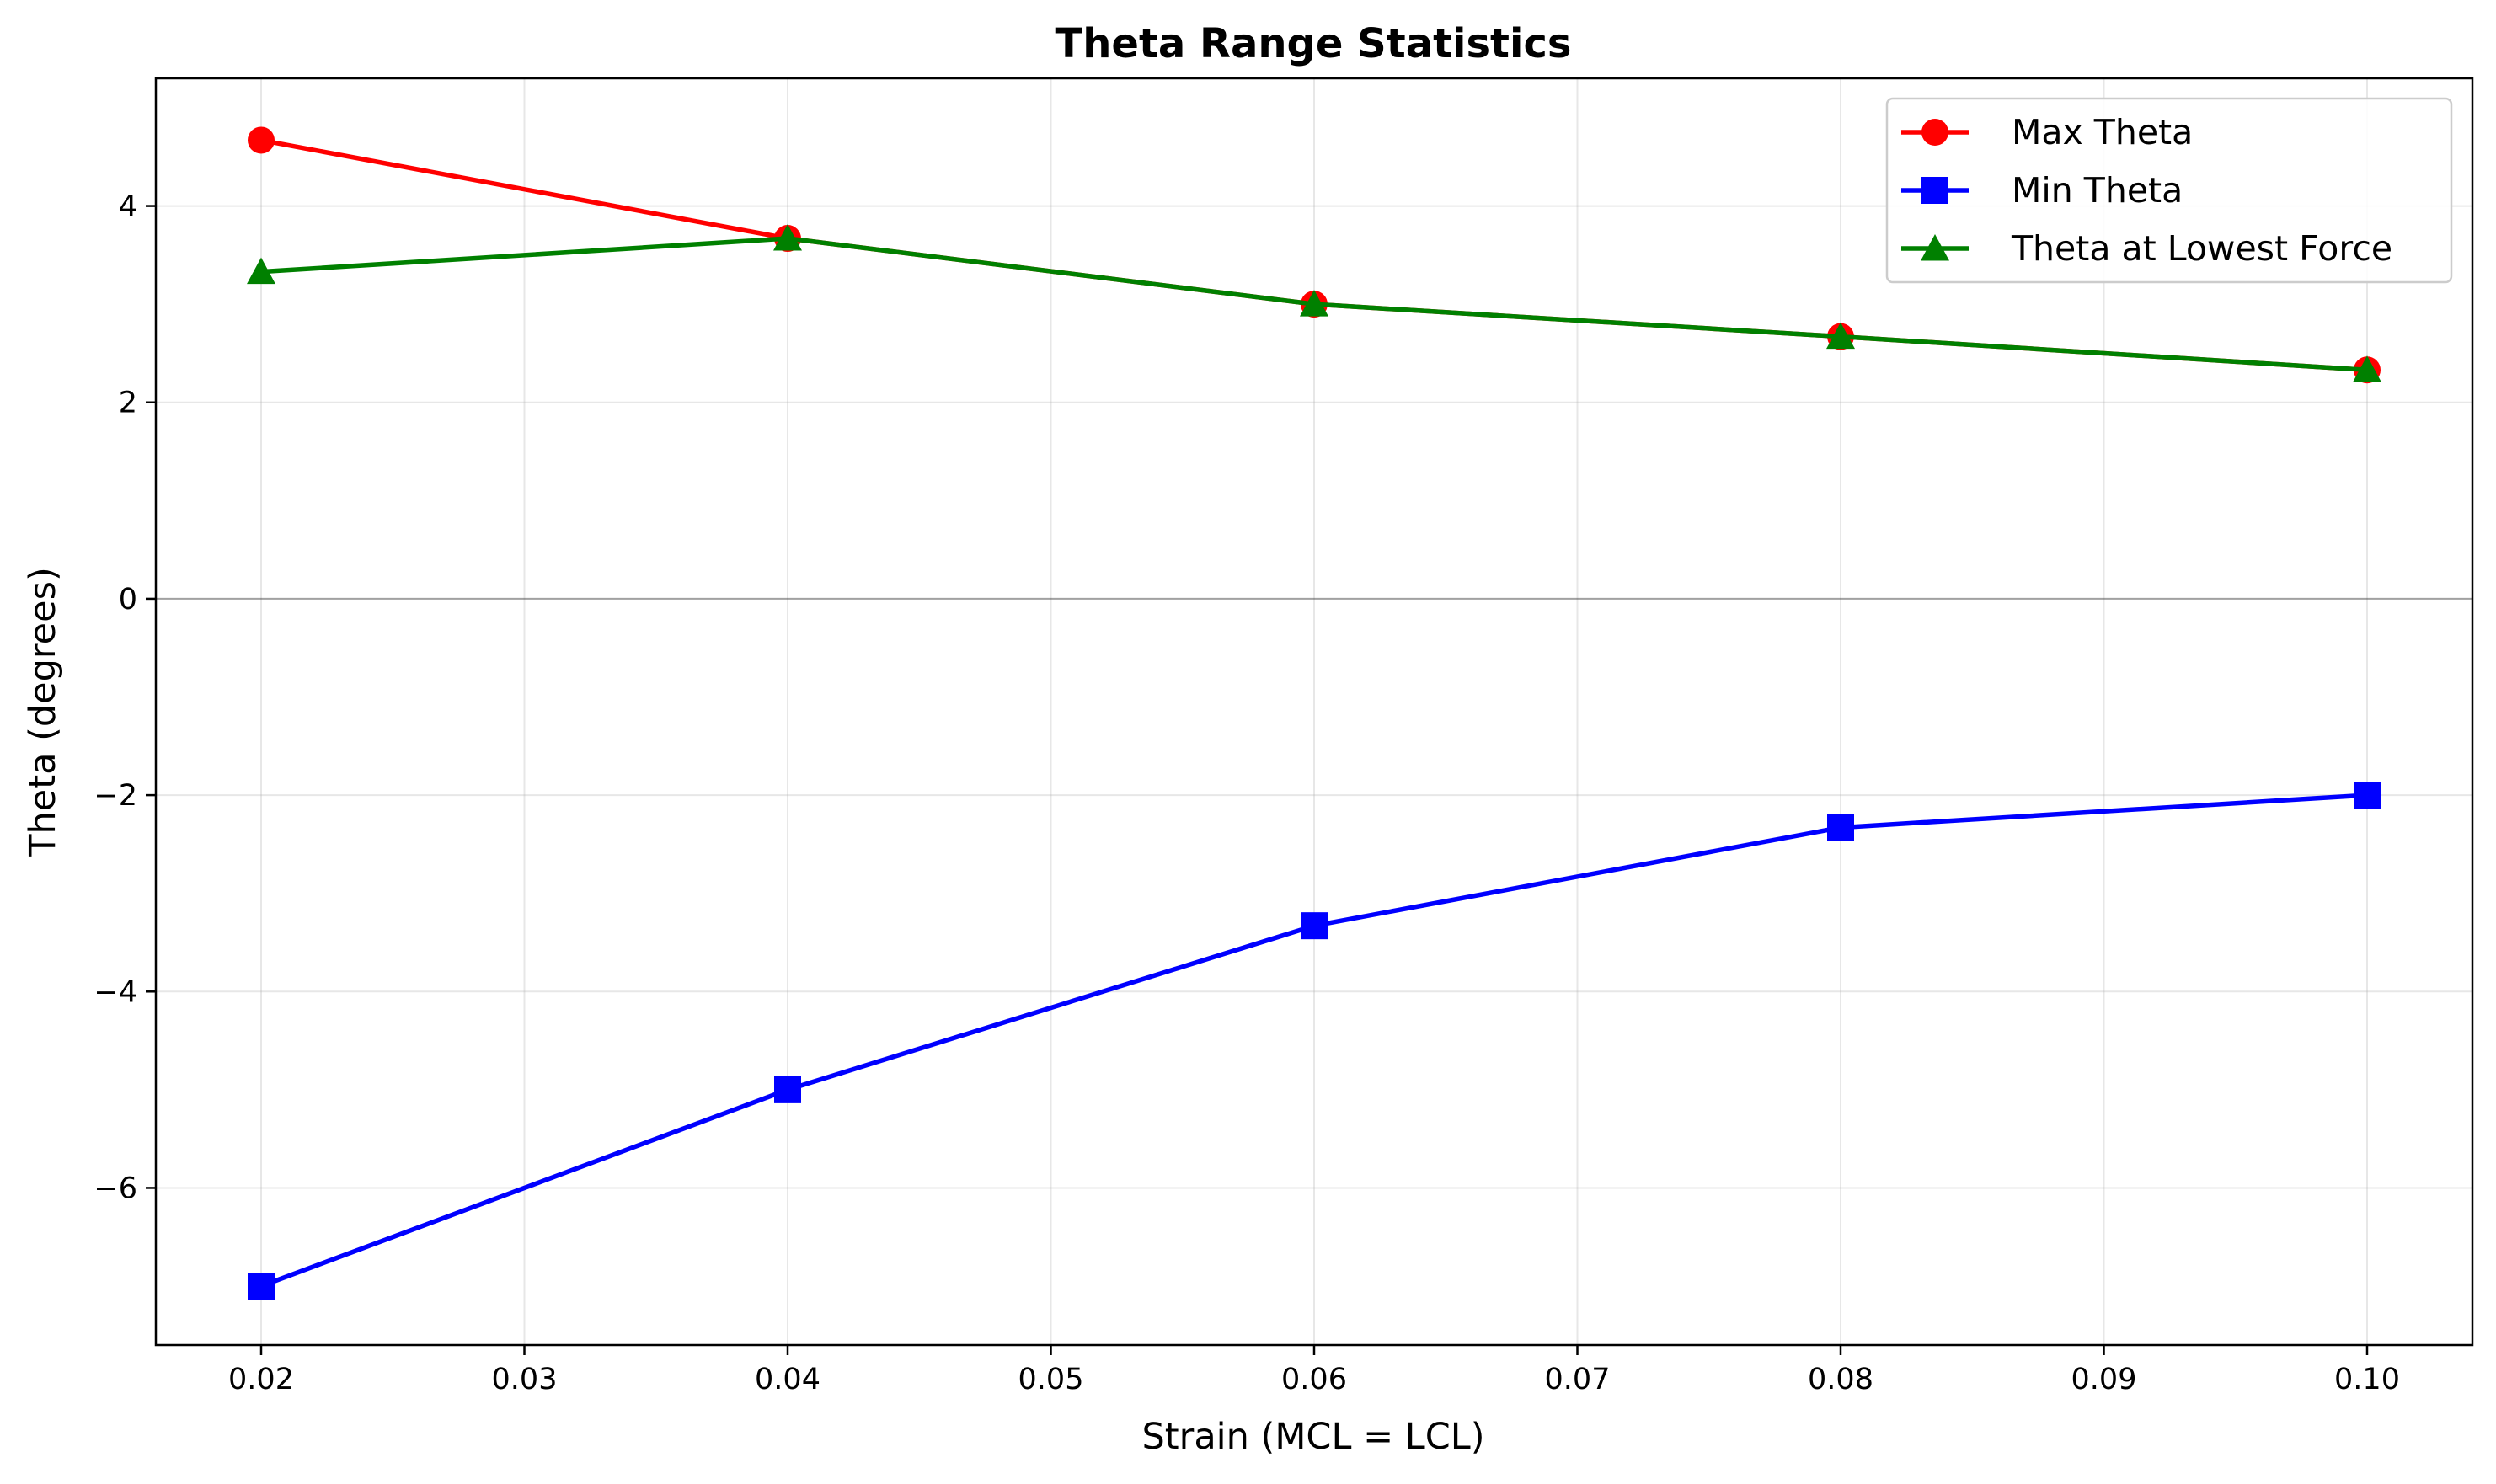 Image resolution: width=2496 pixels, height=1484 pixels. Describe the element at coordinates (128, 207) in the screenshot. I see `y-tick-label: 4` at that location.